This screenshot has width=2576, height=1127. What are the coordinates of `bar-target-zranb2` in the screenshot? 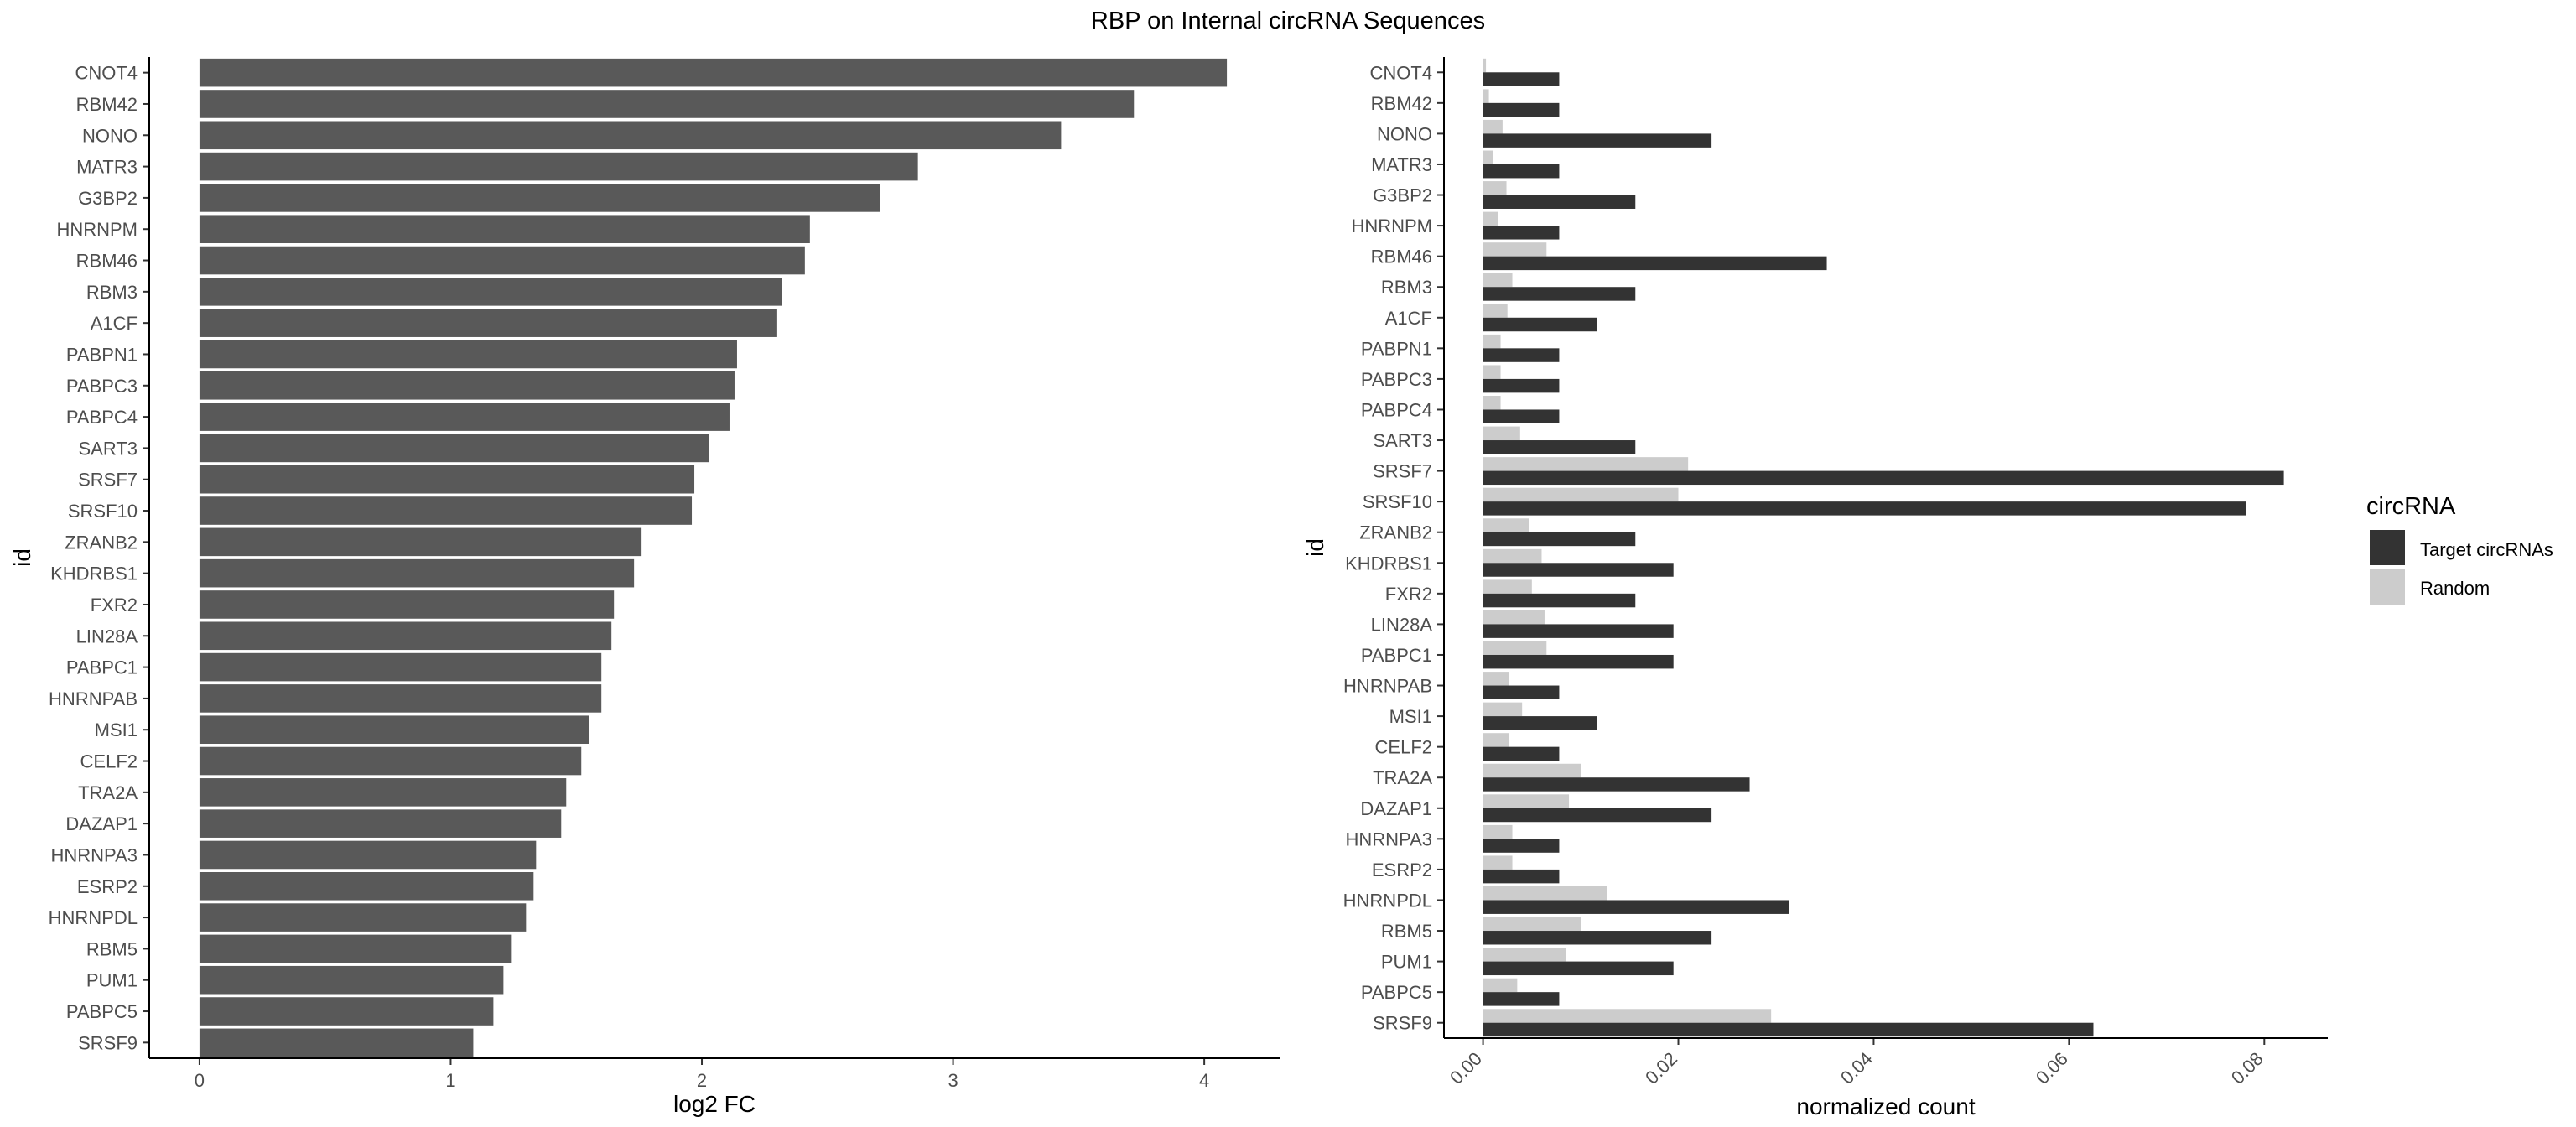 It's located at (1559, 539).